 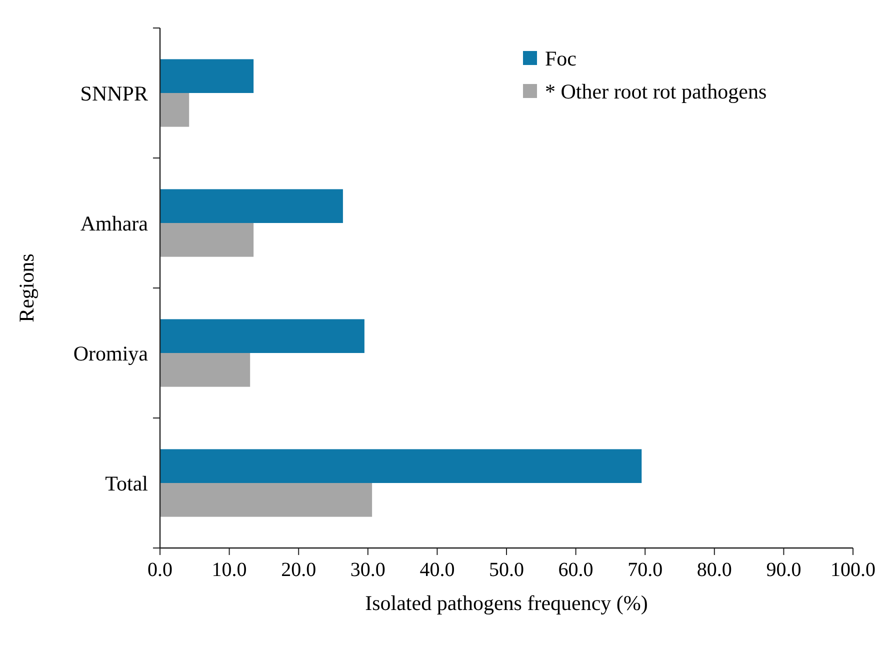 I want to click on x-tick-label: 80.0, so click(x=714, y=570).